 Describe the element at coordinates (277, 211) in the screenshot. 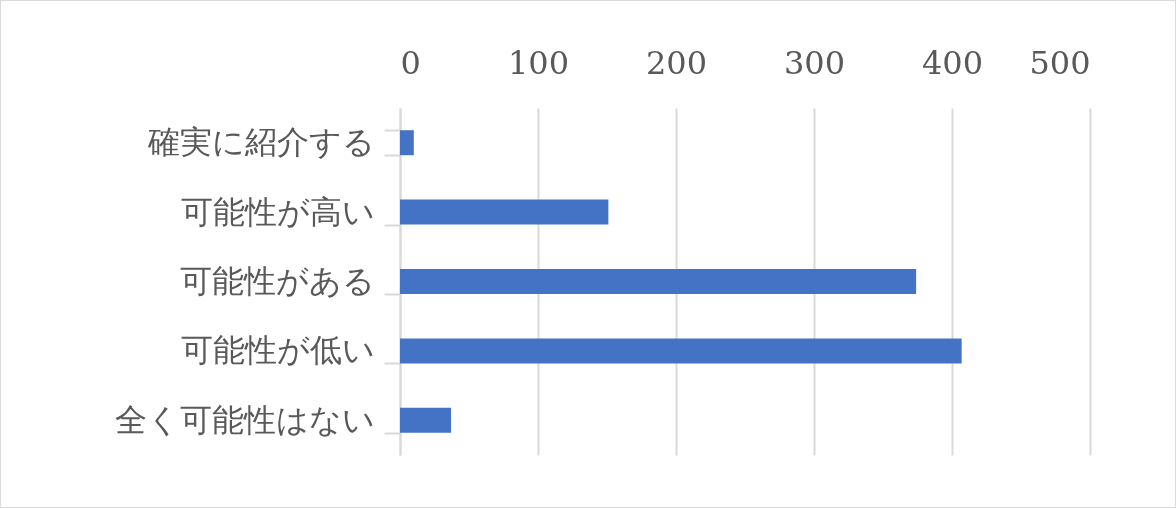

I see `y-tick-label: 可能性が高い` at that location.